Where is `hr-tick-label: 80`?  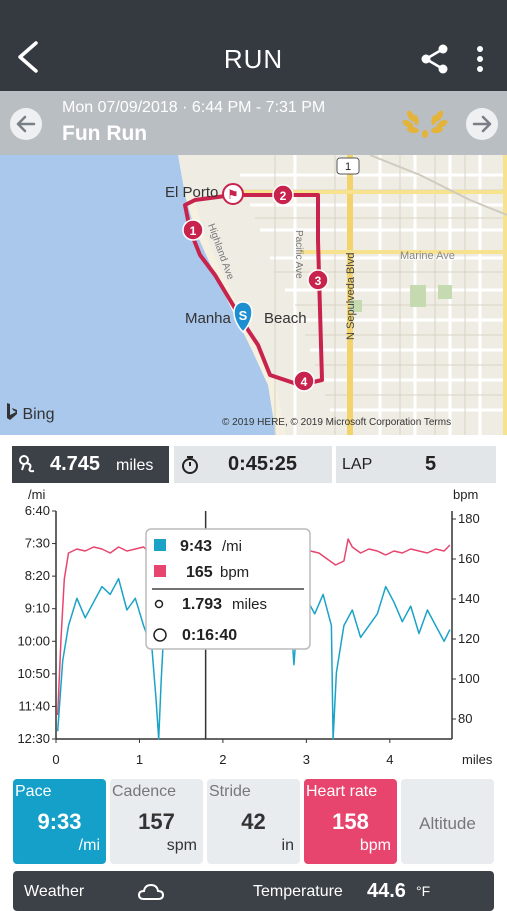 hr-tick-label: 80 is located at coordinates (465, 718).